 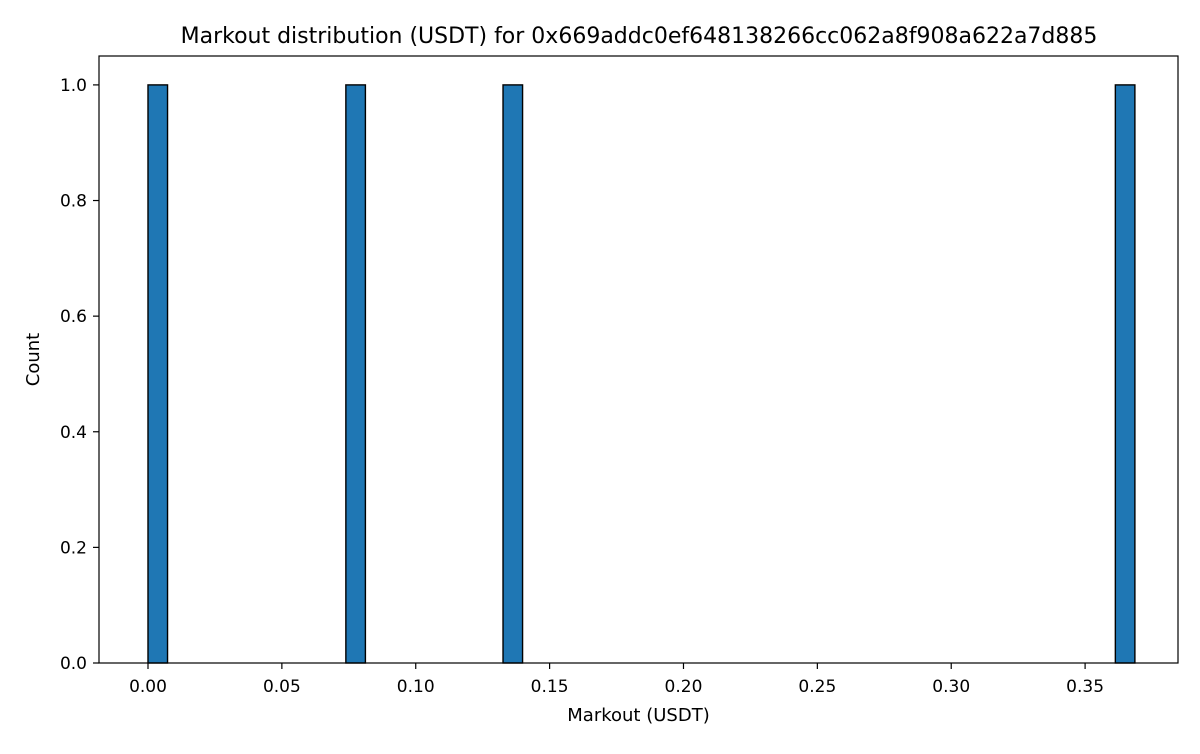 What do you see at coordinates (73, 433) in the screenshot?
I see `y-tick-label: 0.4` at bounding box center [73, 433].